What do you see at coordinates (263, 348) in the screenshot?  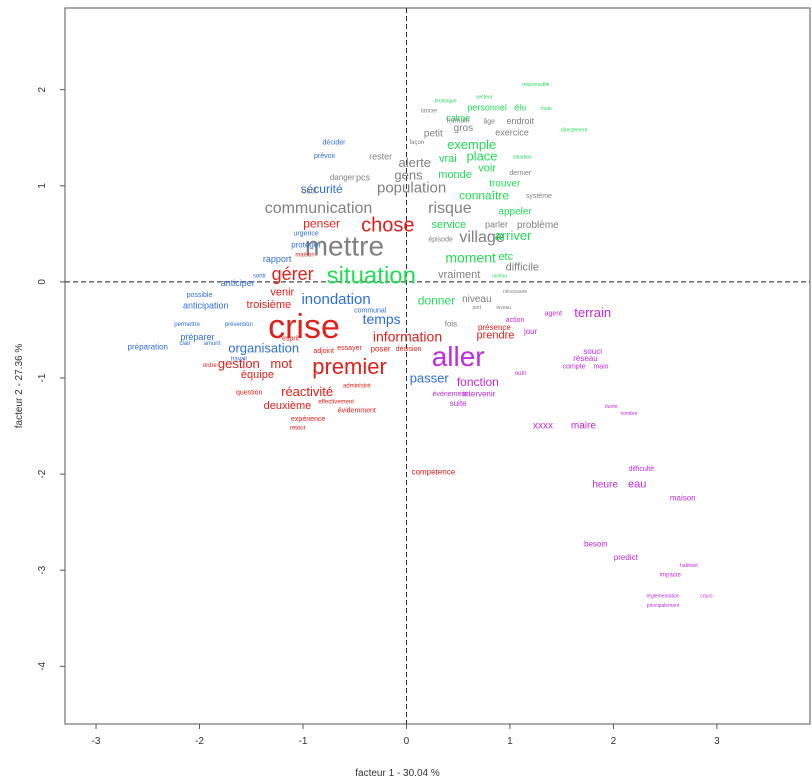 I see `word-point: organisation` at bounding box center [263, 348].